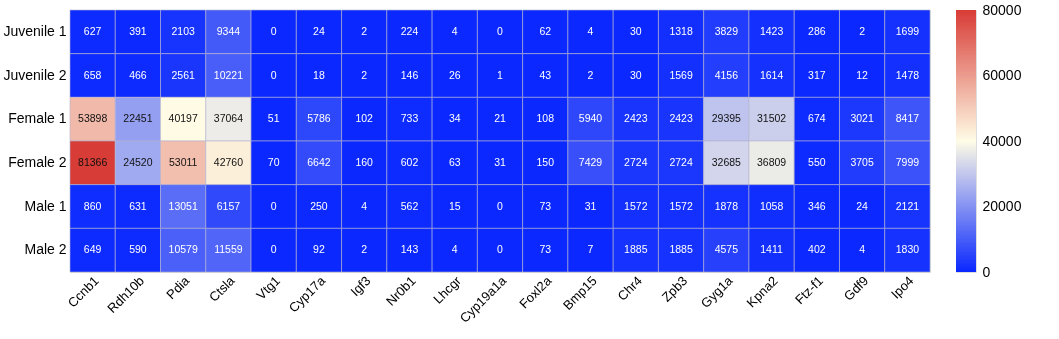 Image resolution: width=1059 pixels, height=339 pixels. What do you see at coordinates (862, 74) in the screenshot?
I see `data-label: 12` at bounding box center [862, 74].